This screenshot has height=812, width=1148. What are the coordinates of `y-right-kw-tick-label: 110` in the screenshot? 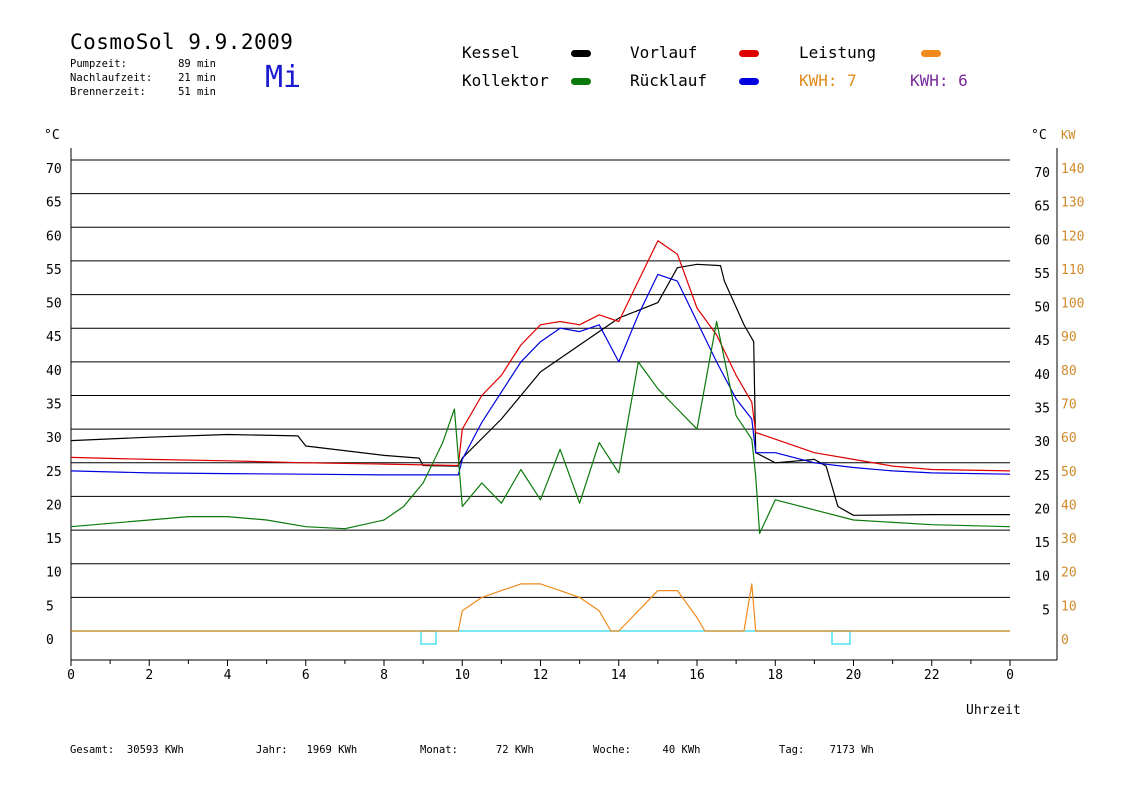 It's located at (1072, 270).